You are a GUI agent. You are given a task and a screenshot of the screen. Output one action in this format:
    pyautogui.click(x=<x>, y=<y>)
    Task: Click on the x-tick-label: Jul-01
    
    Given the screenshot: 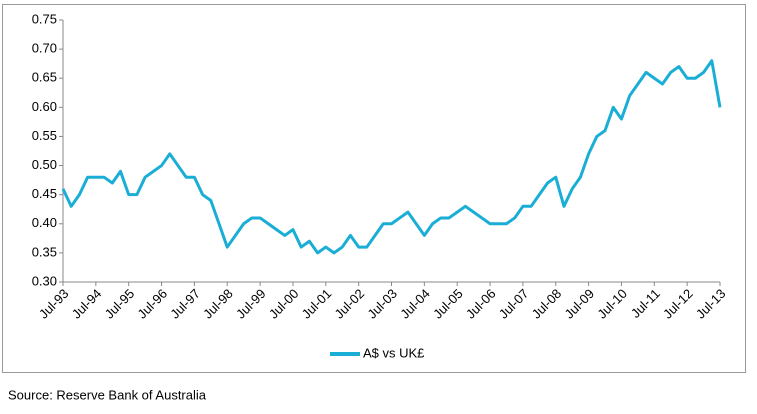 What is the action you would take?
    pyautogui.click(x=317, y=304)
    